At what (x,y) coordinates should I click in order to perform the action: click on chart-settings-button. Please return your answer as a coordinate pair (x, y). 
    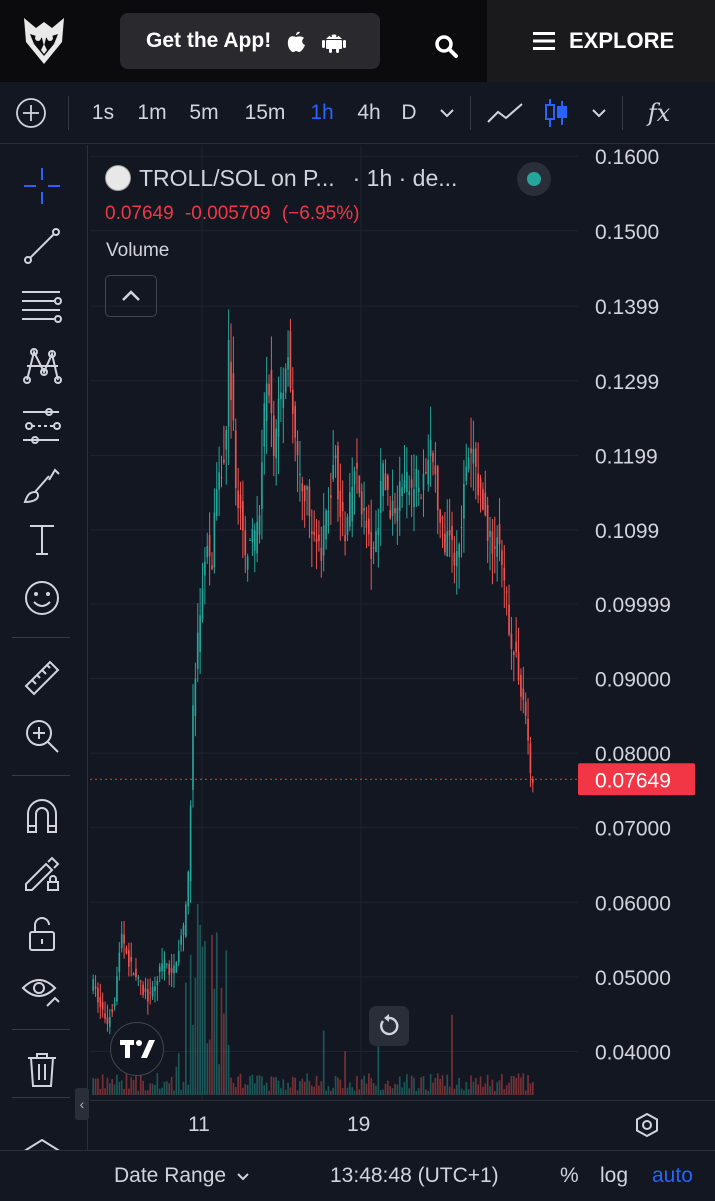
    Looking at the image, I should click on (647, 1127).